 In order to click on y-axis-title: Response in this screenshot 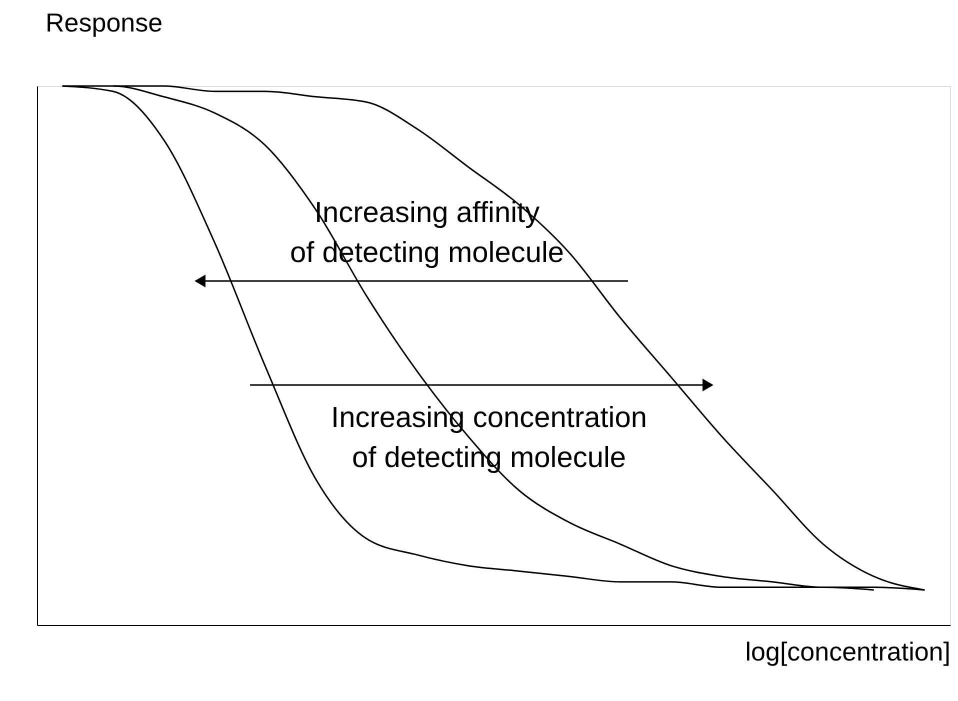, I will do `click(104, 23)`.